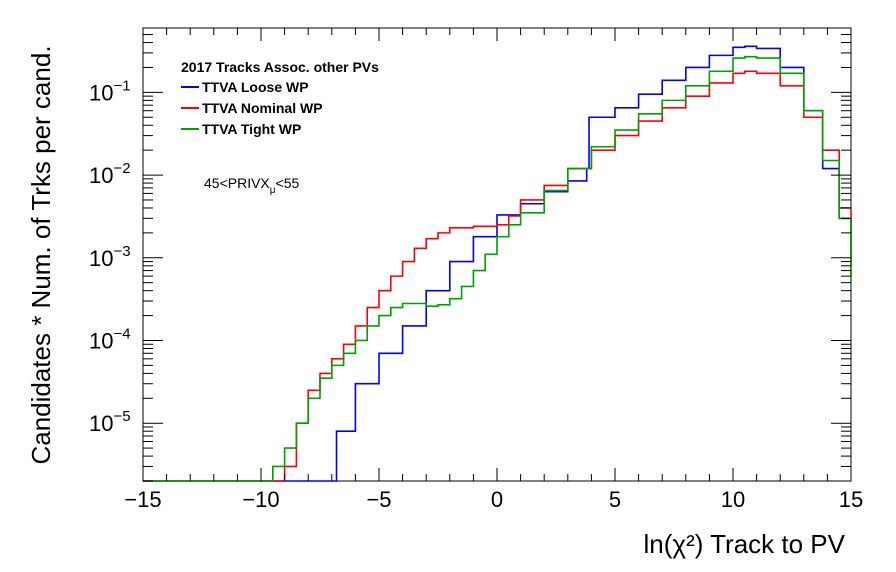  What do you see at coordinates (615, 499) in the screenshot?
I see `x-tick-label: 5` at bounding box center [615, 499].